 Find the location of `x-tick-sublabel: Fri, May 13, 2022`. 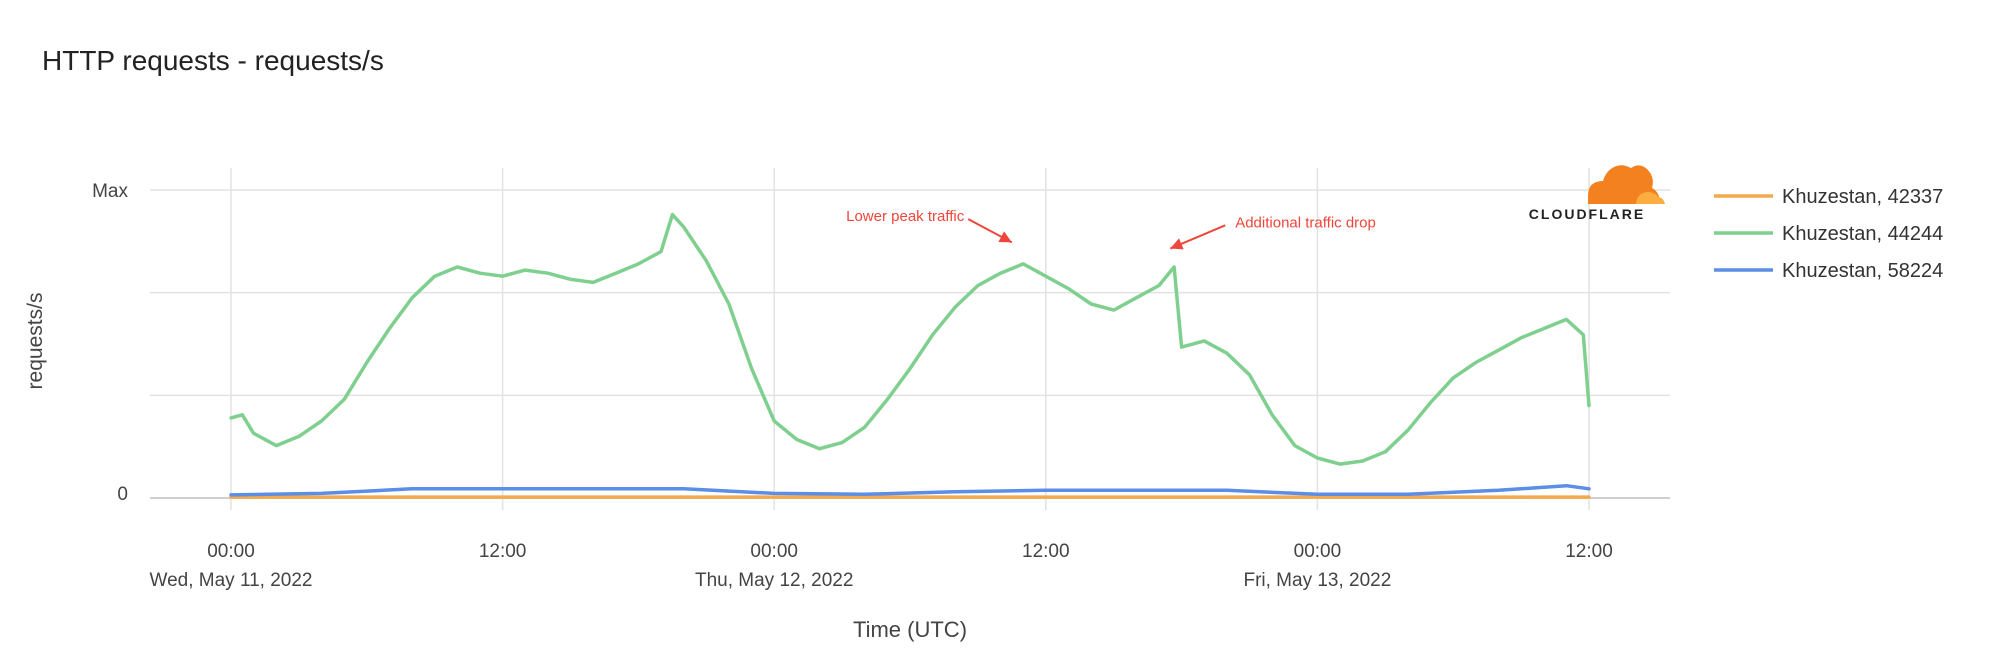

x-tick-sublabel: Fri, May 13, 2022 is located at coordinates (1317, 580).